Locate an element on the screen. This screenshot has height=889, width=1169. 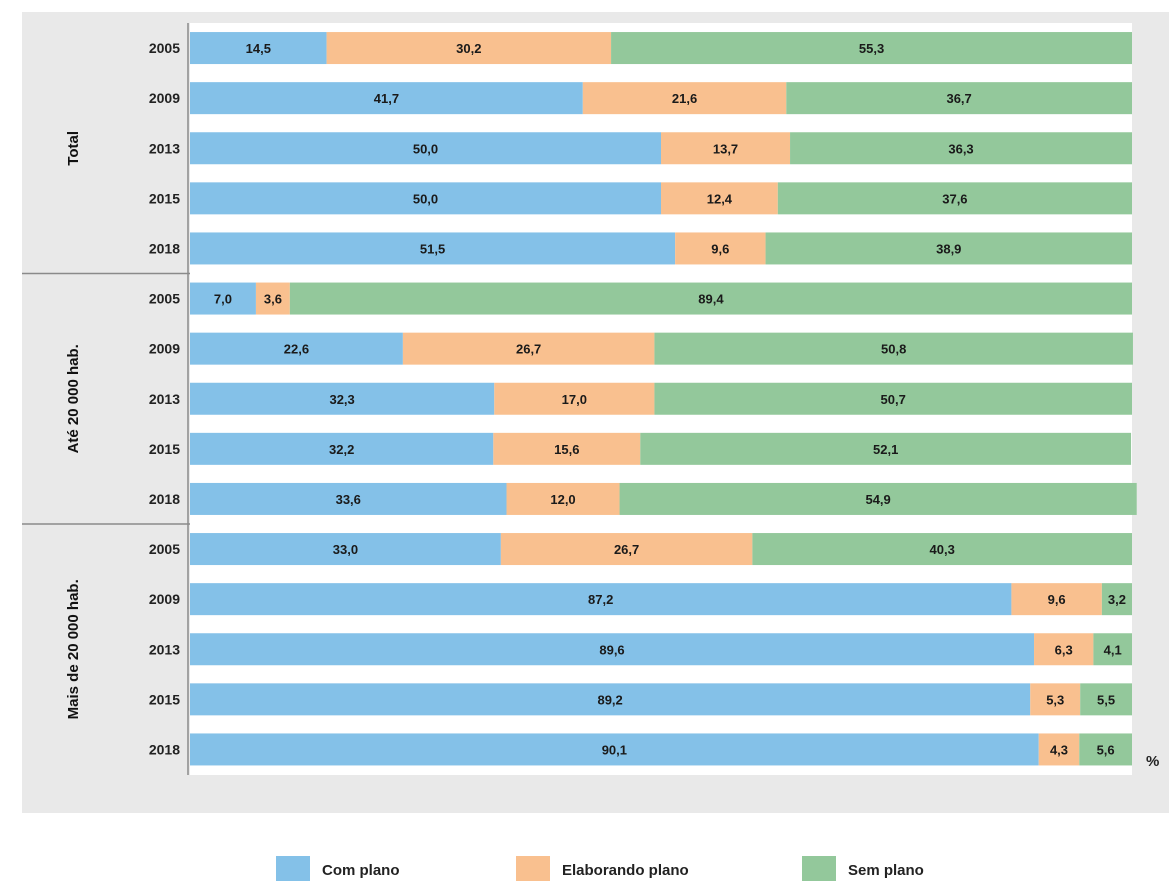
data-label: 89,2 is located at coordinates (609, 699).